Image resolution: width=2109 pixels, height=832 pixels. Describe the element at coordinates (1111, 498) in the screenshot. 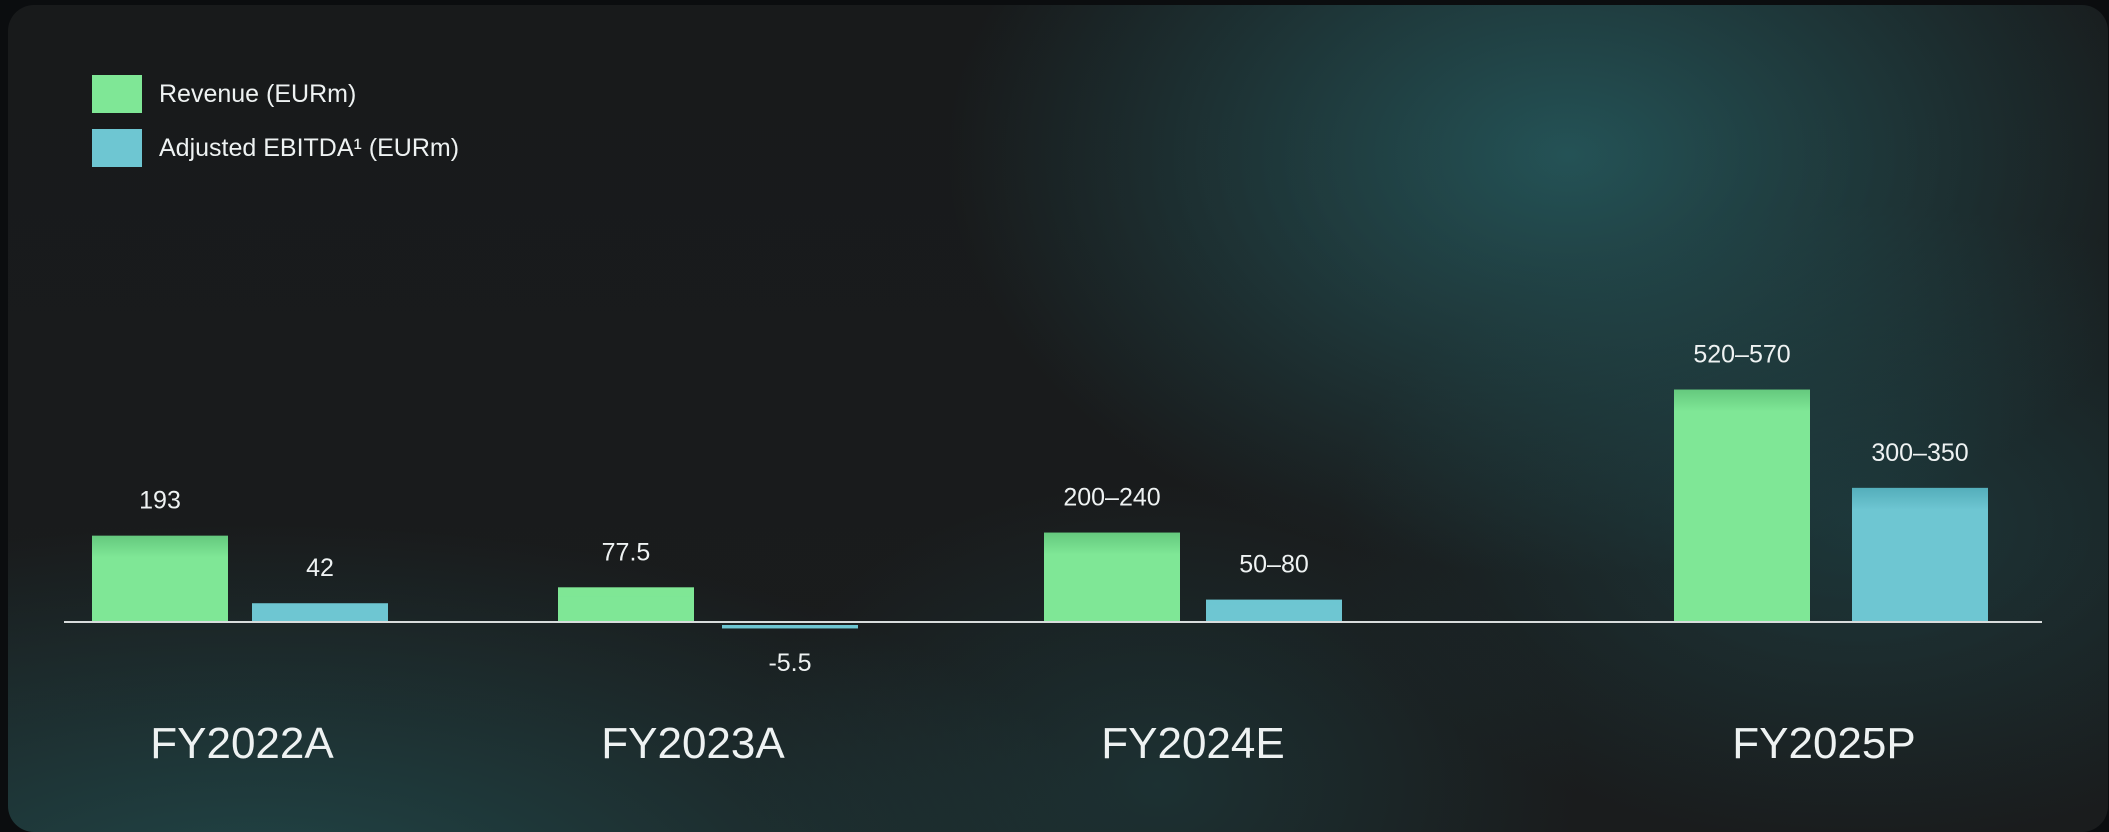

I see `value-label-revenue-fy2024e: 200–240` at that location.